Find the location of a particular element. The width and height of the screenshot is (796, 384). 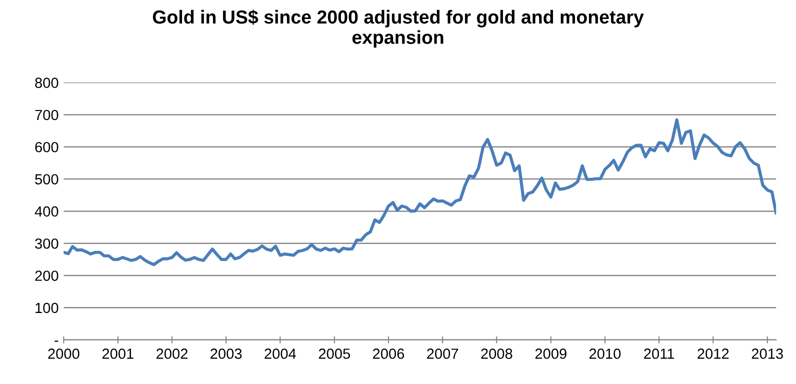

x-tick-label: 2012 is located at coordinates (713, 353).